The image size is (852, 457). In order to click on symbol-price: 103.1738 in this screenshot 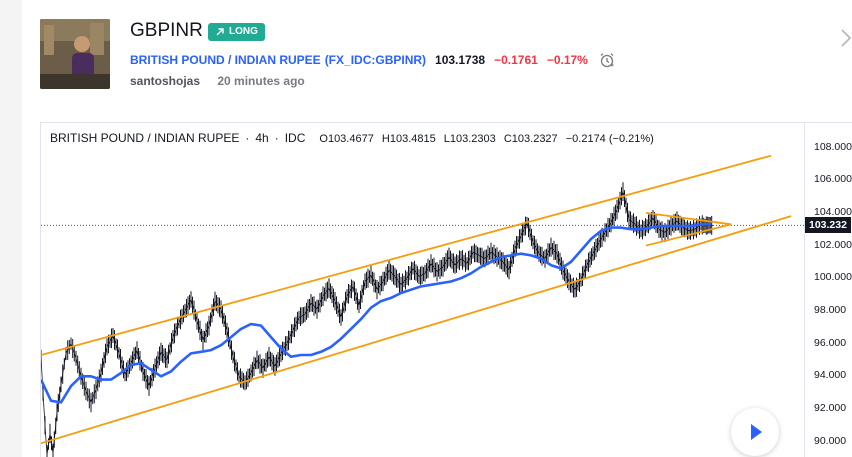, I will do `click(460, 60)`.